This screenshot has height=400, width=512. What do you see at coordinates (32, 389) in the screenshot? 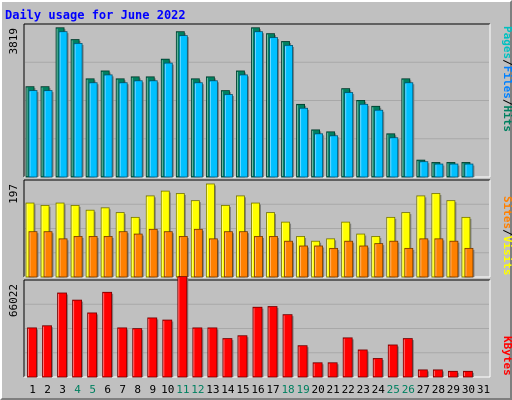
I see `day-label-1: 1` at bounding box center [32, 389].